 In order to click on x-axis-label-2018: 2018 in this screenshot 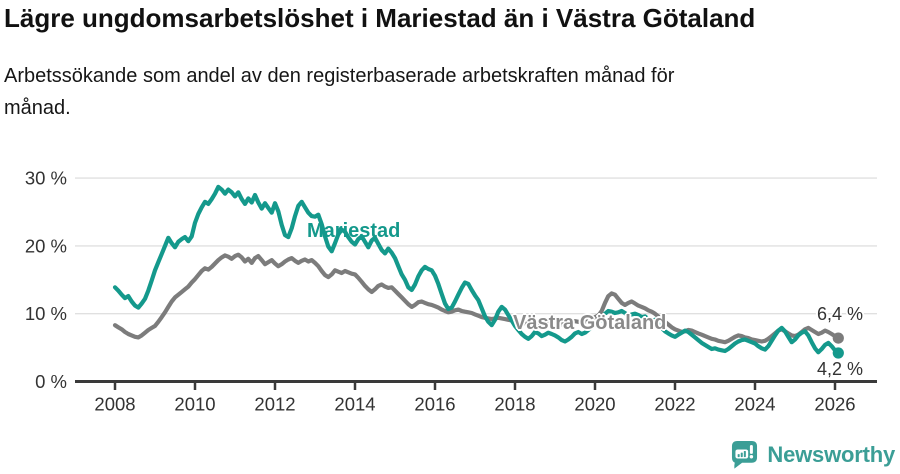, I will do `click(514, 404)`.